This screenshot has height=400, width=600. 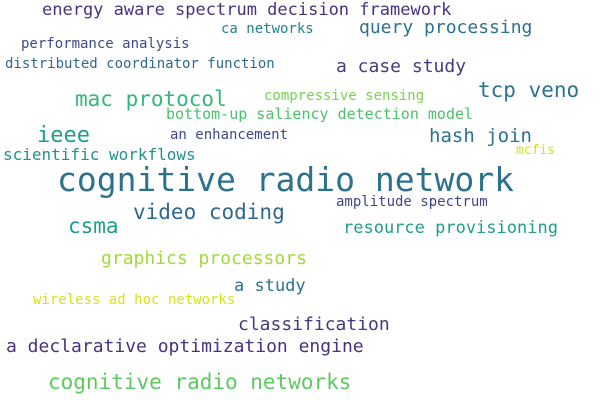 I want to click on word: compressive sensing, so click(x=344, y=96).